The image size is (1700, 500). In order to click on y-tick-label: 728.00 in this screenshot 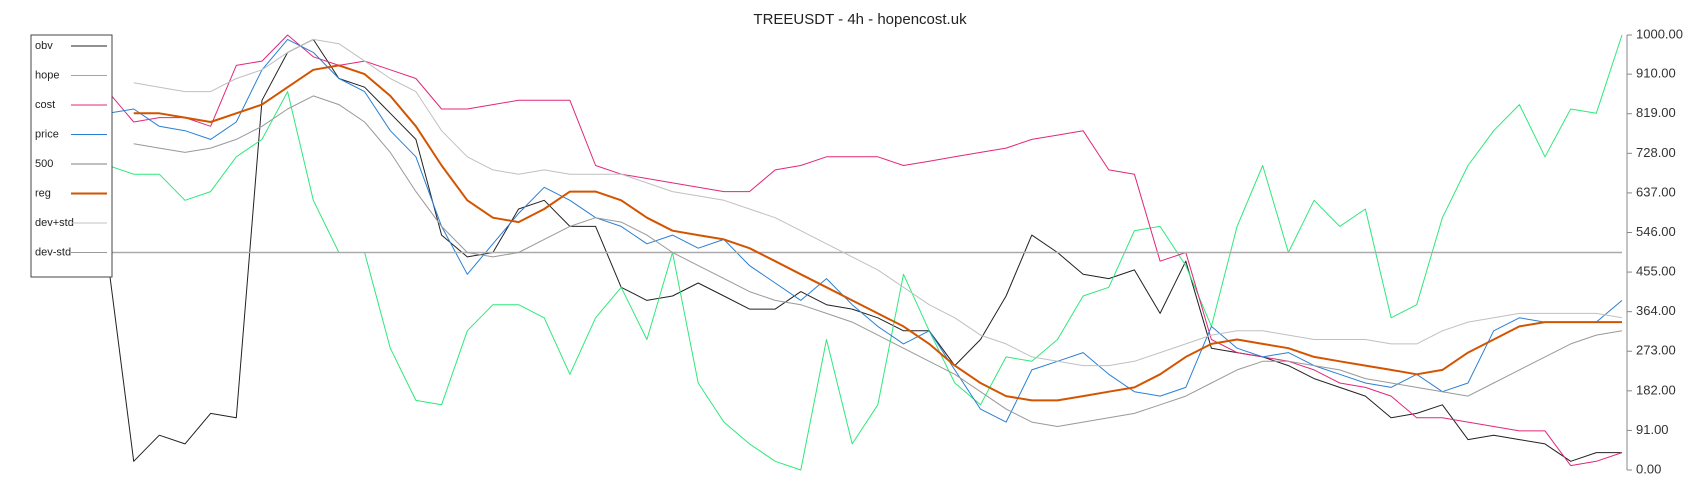, I will do `click(1656, 152)`.